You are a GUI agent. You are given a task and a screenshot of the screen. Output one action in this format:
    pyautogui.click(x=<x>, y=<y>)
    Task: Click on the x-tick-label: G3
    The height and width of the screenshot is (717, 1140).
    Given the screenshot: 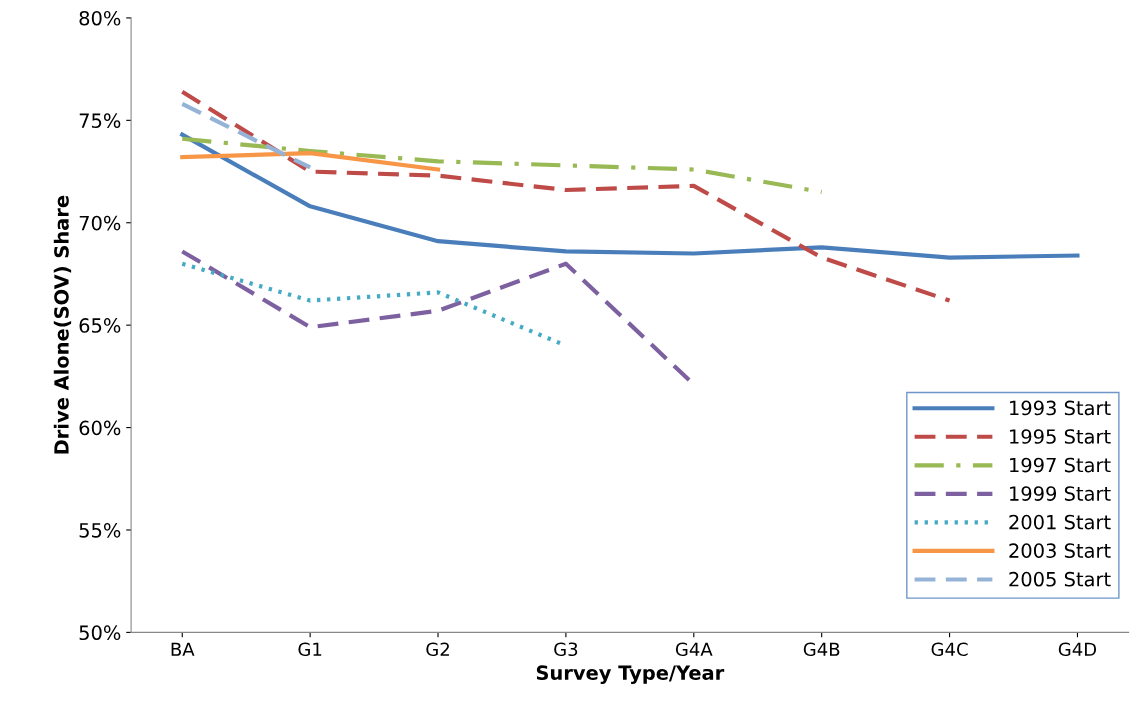 What is the action you would take?
    pyautogui.click(x=566, y=649)
    